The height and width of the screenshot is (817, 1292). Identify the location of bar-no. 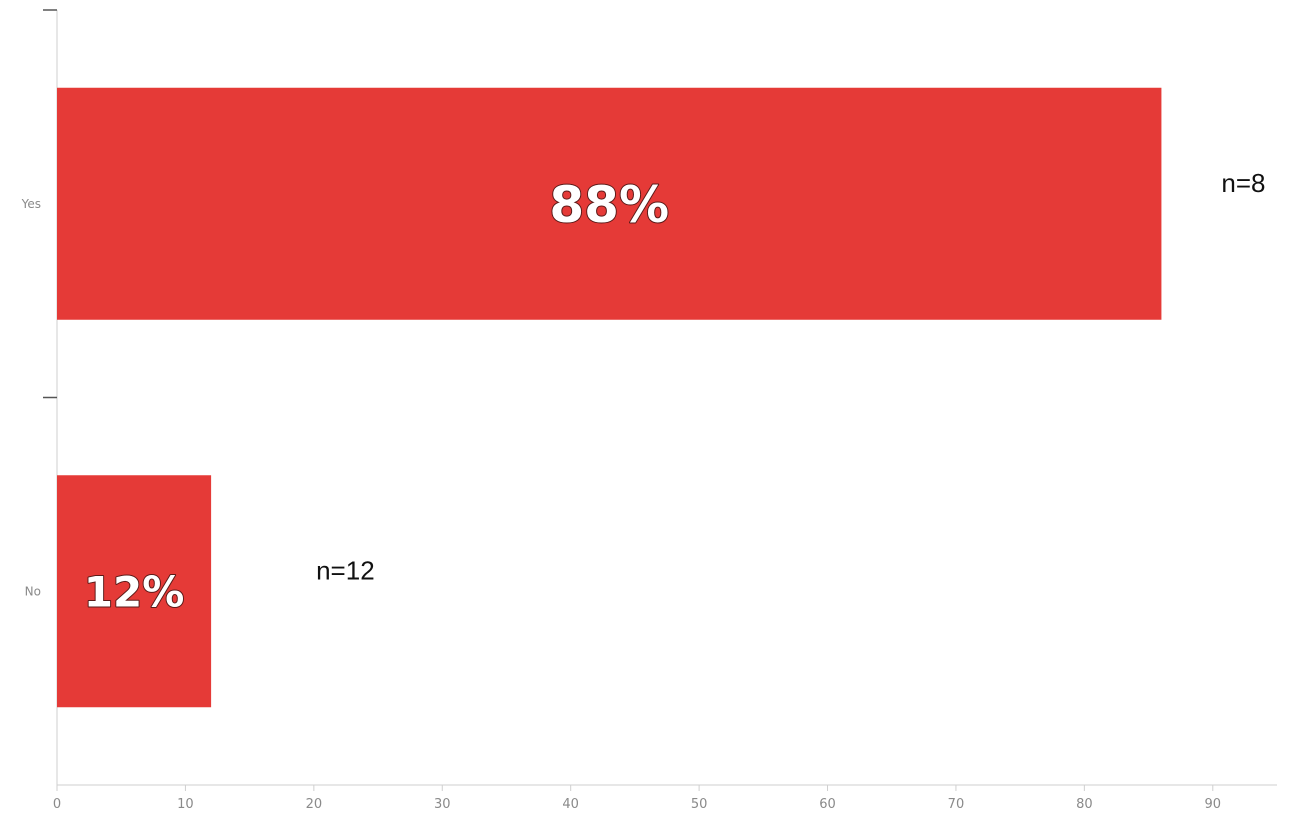
(134, 591).